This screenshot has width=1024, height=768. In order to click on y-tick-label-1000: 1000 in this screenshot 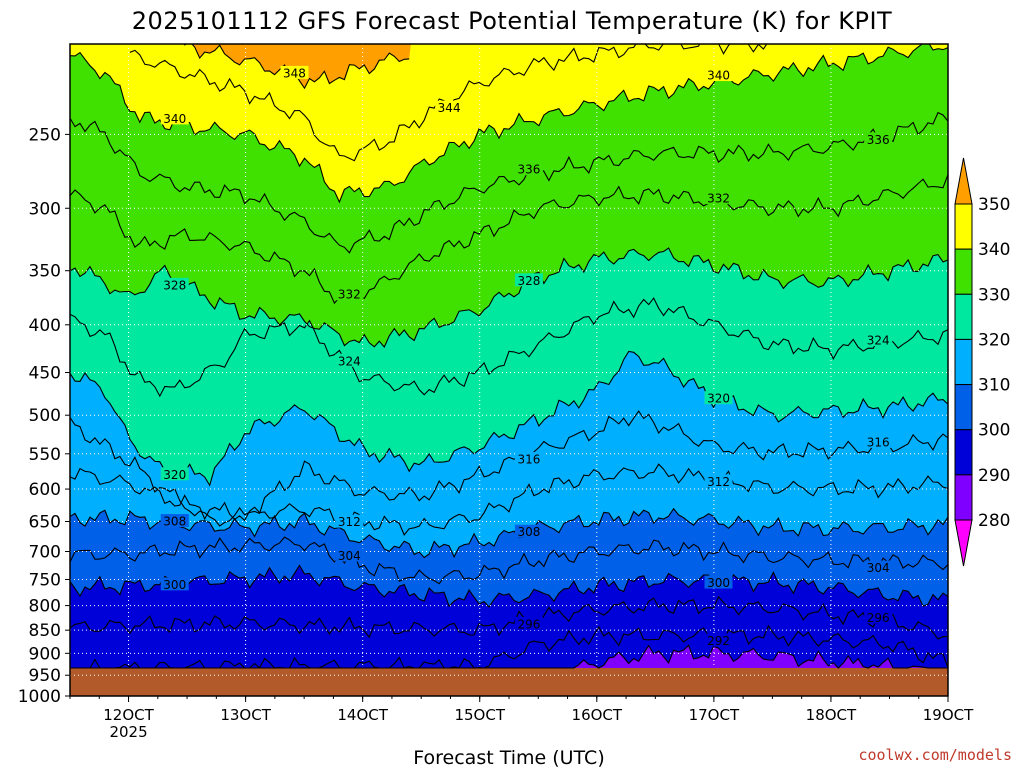, I will do `click(39, 697)`.